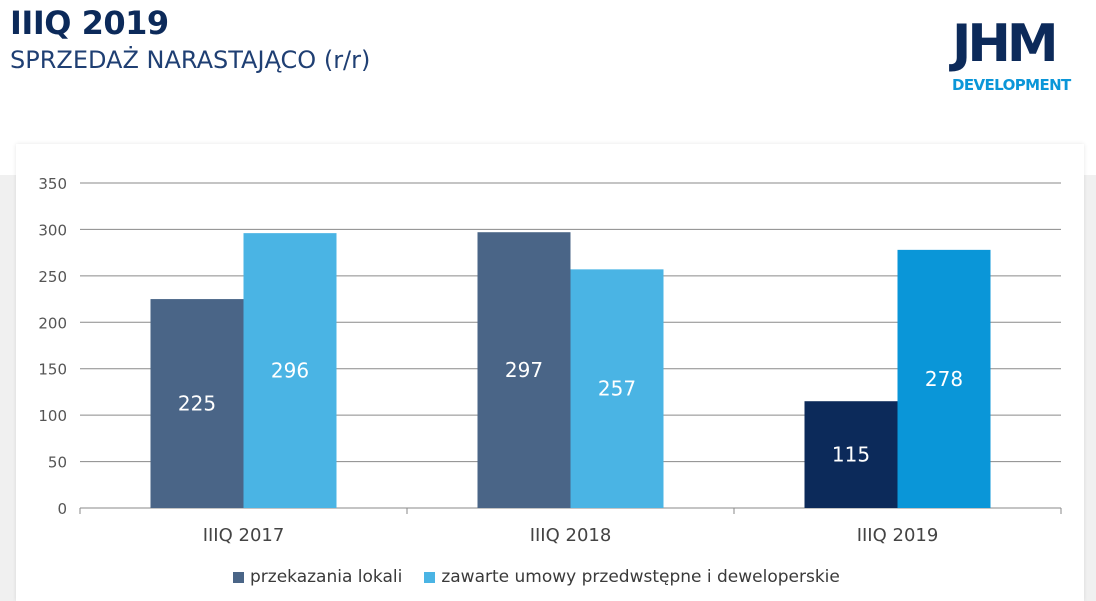 This screenshot has width=1096, height=601. Describe the element at coordinates (52, 277) in the screenshot. I see `y-tick-label: 250` at that location.